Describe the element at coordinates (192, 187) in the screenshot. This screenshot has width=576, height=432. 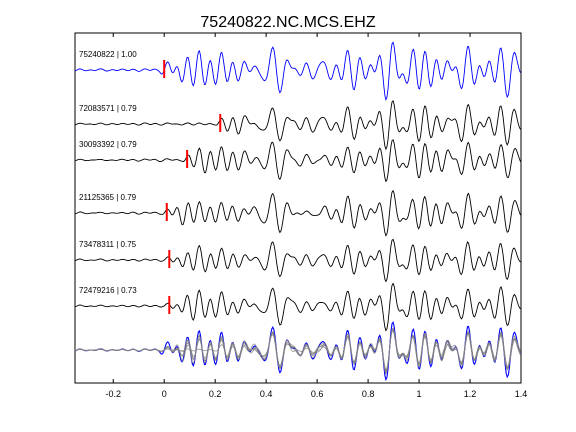
I see `pick-markers` at that location.